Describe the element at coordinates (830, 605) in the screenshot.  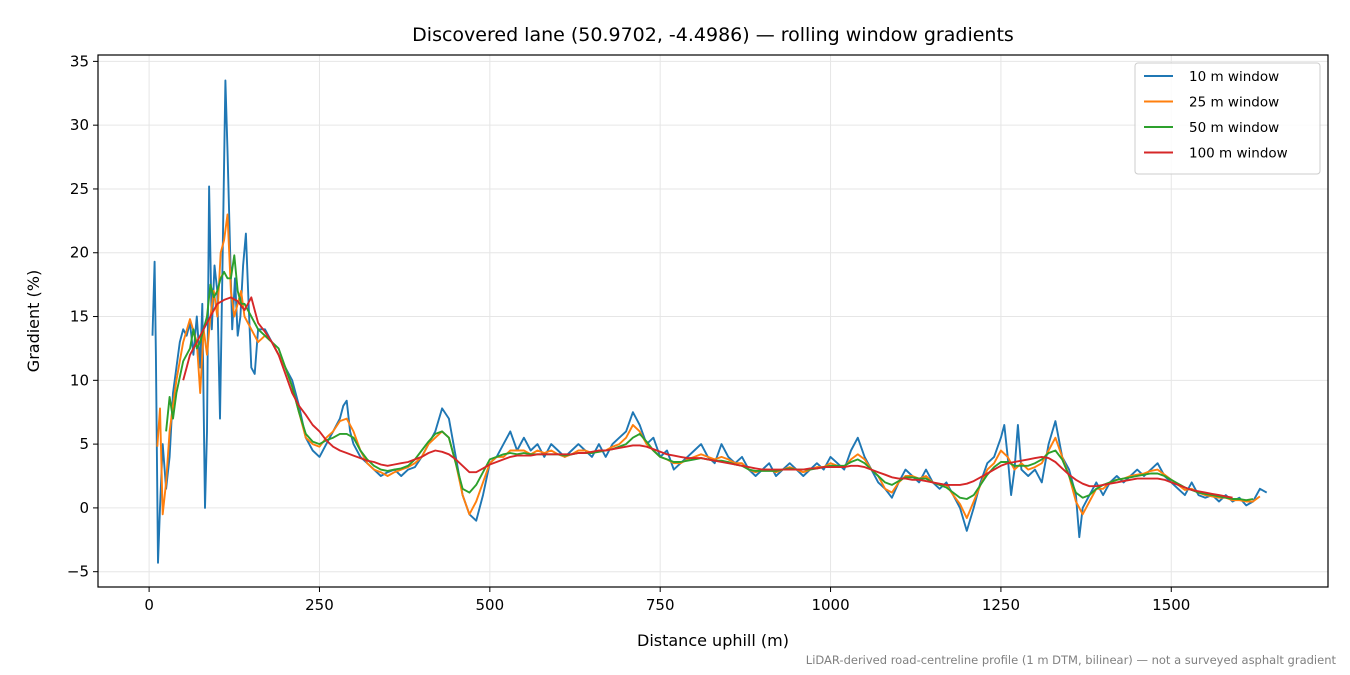
I see `x-tick-label: 1000` at that location.